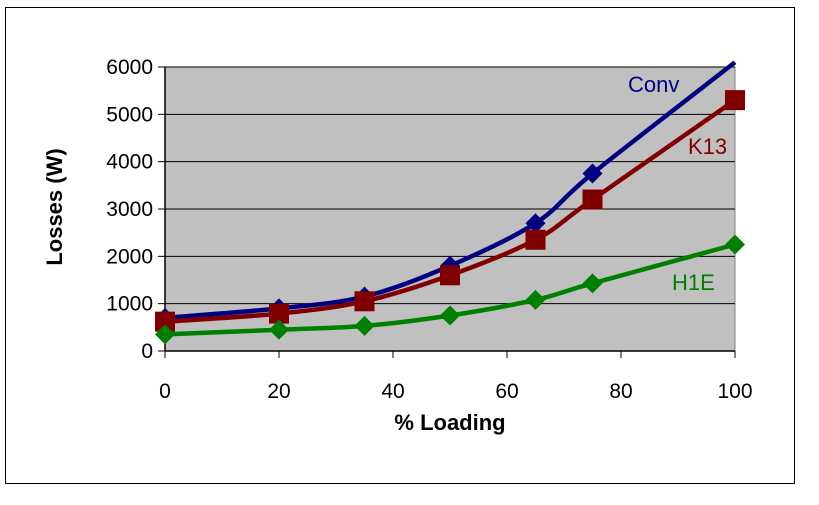 The height and width of the screenshot is (505, 819). What do you see at coordinates (620, 391) in the screenshot?
I see `x-tick-label: 80` at bounding box center [620, 391].